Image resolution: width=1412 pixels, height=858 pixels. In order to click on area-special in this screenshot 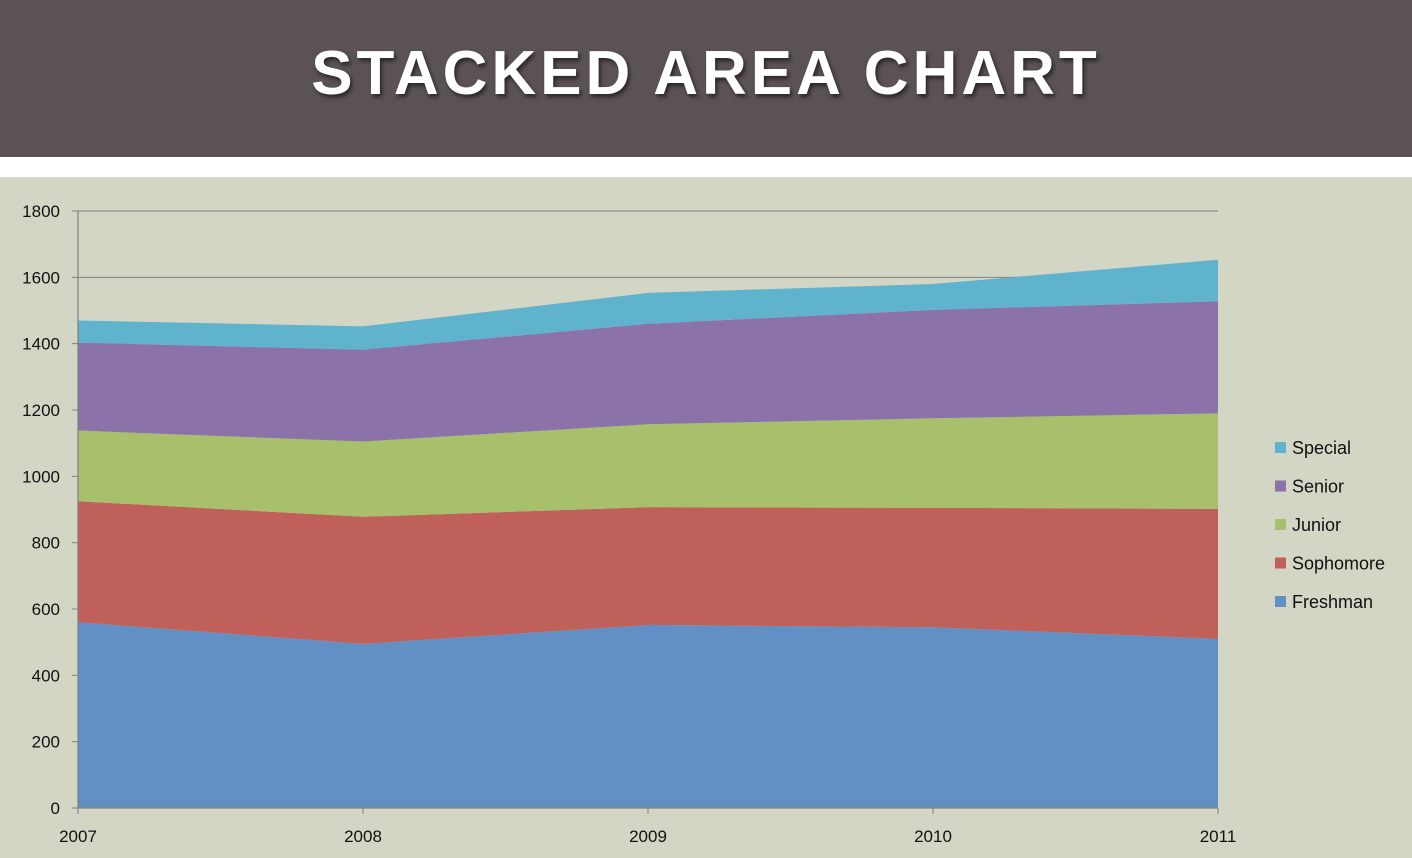, I will do `click(648, 304)`.